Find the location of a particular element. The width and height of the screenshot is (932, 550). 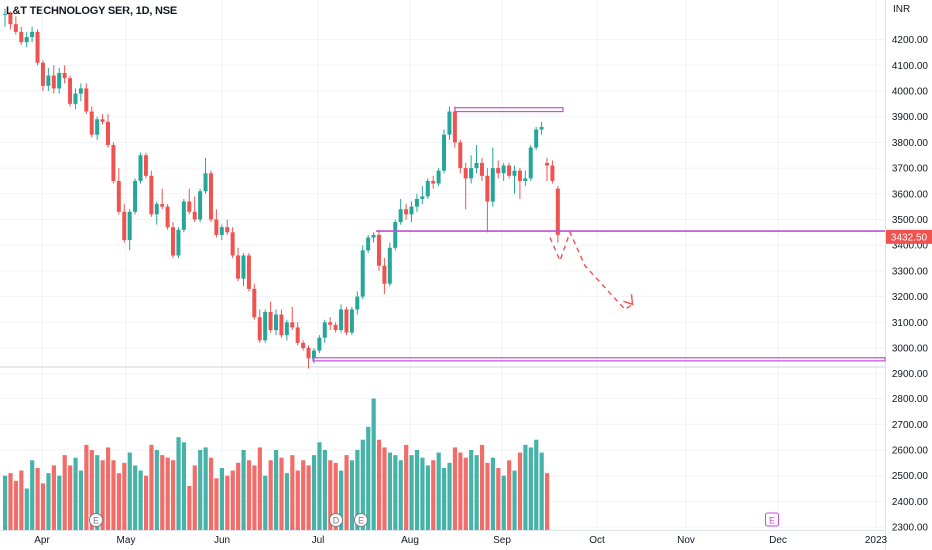

support-line-lower is located at coordinates (599, 359).